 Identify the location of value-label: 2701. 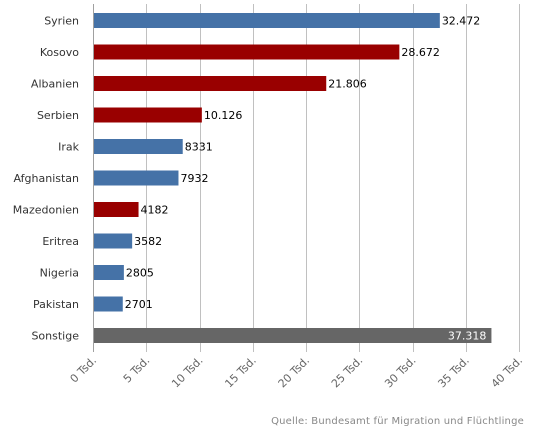
(139, 304).